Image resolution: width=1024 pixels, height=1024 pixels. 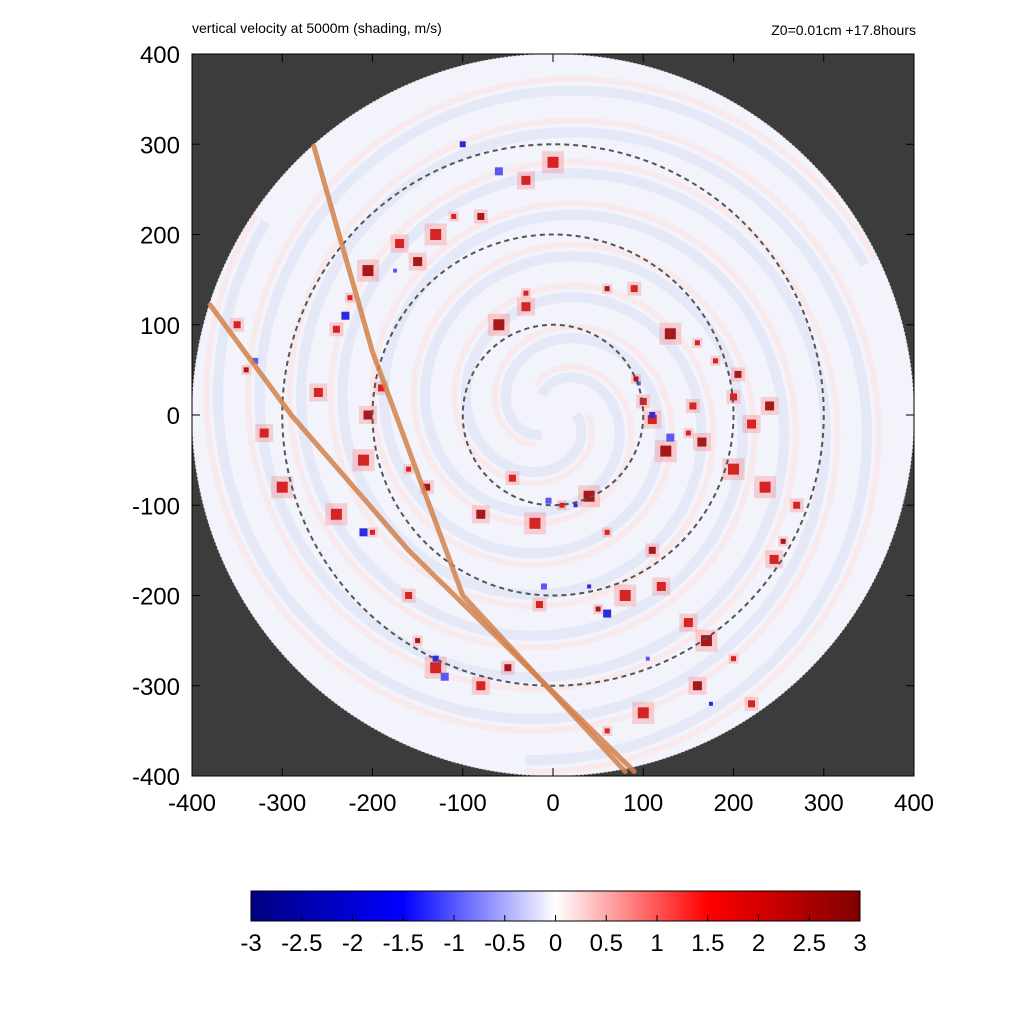 What do you see at coordinates (824, 803) in the screenshot?
I see `x-tick-label: 300` at bounding box center [824, 803].